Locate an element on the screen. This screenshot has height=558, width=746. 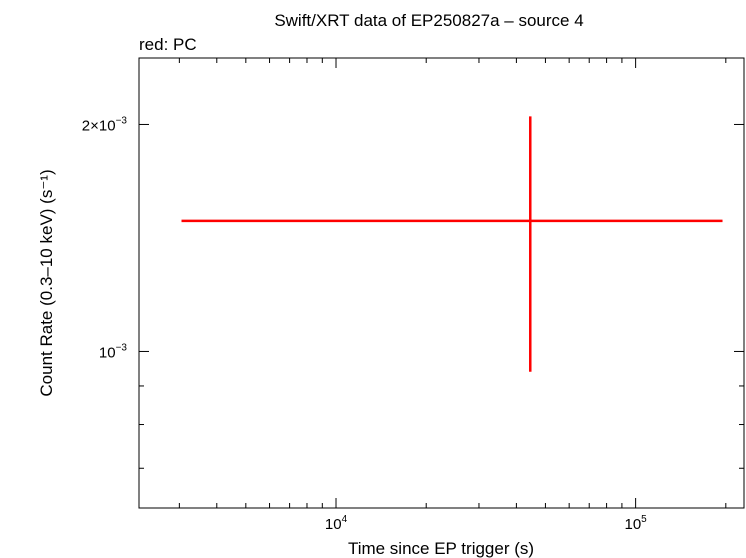
y-tick-label: 2×10⁻³ is located at coordinates (105, 124).